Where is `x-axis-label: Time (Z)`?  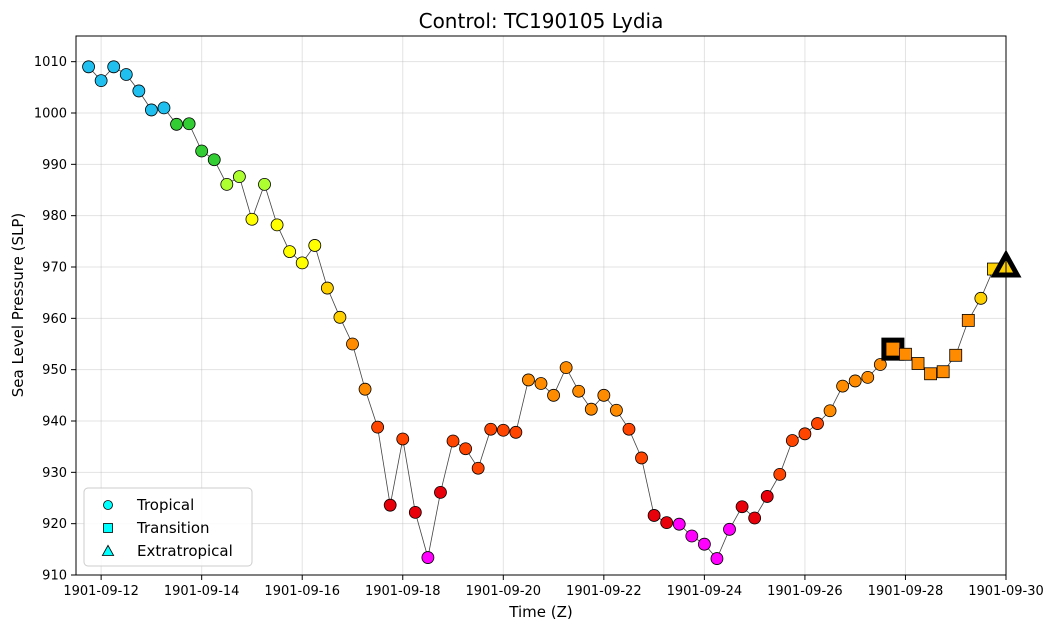
x-axis-label: Time (Z) is located at coordinates (540, 612).